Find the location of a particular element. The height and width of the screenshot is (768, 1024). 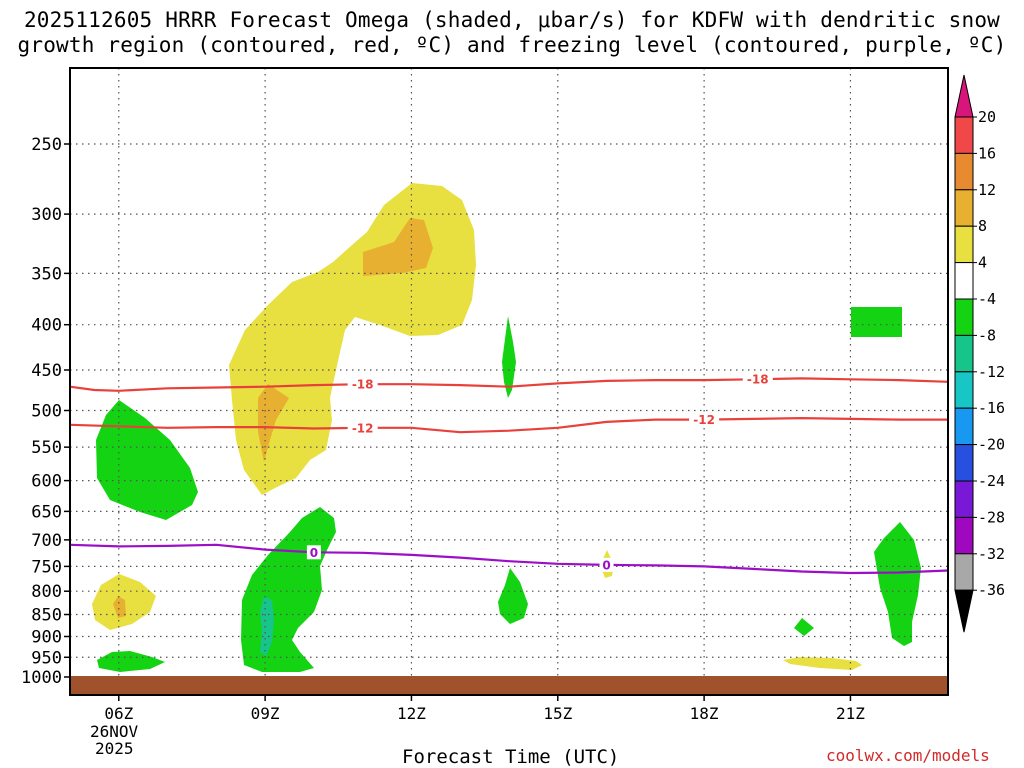

colorbar-label-5: -4 is located at coordinates (987, 299).